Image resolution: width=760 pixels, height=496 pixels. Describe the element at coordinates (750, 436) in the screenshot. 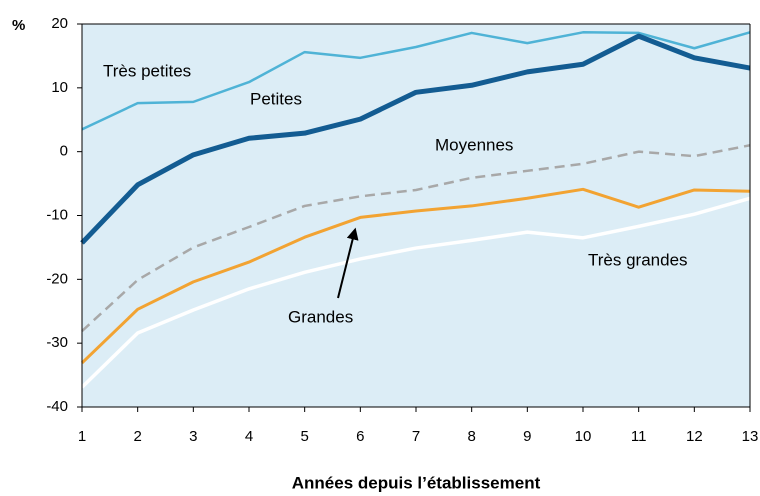

I see `x-tick-label: 13` at that location.